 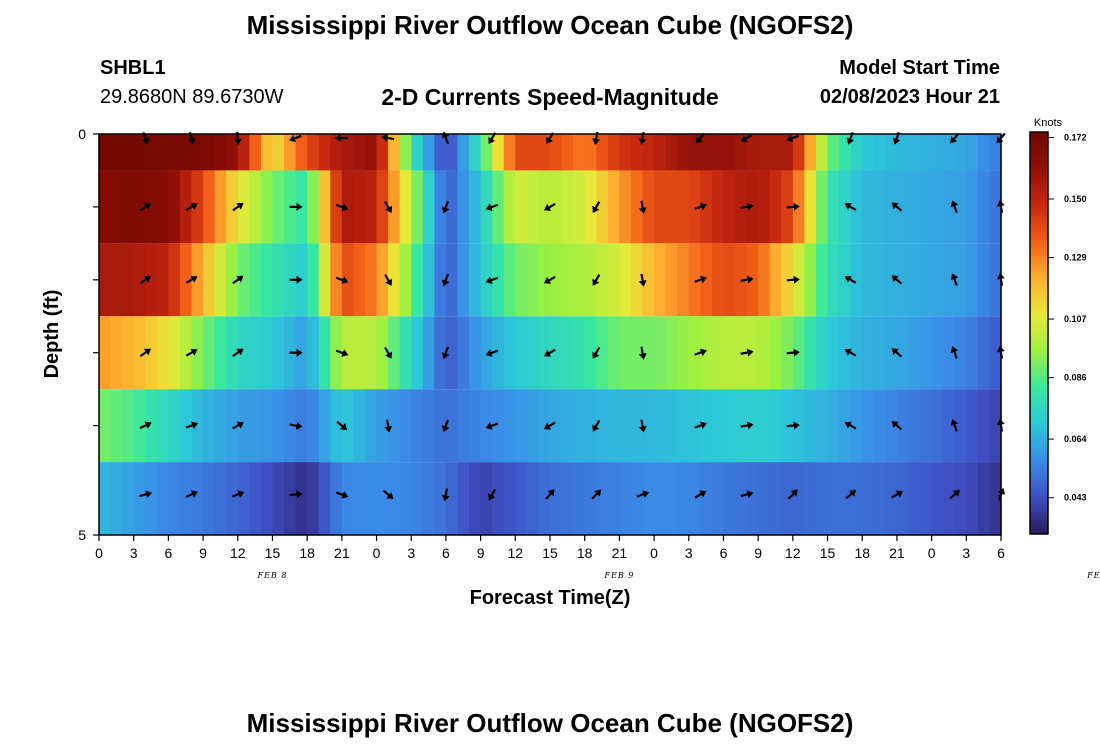 What do you see at coordinates (909, 97) in the screenshot?
I see `model-start-value: 02/08/2023 Hour 21` at bounding box center [909, 97].